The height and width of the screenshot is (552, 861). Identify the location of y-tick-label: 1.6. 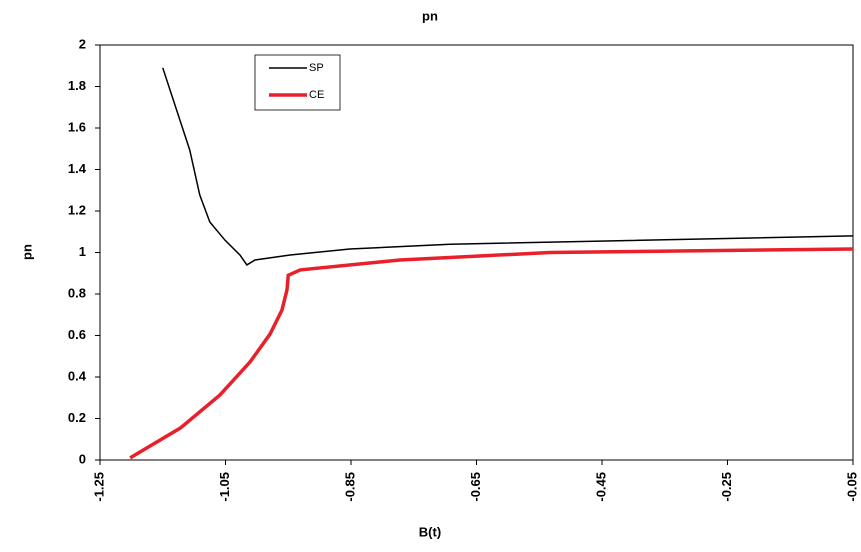
(77, 126).